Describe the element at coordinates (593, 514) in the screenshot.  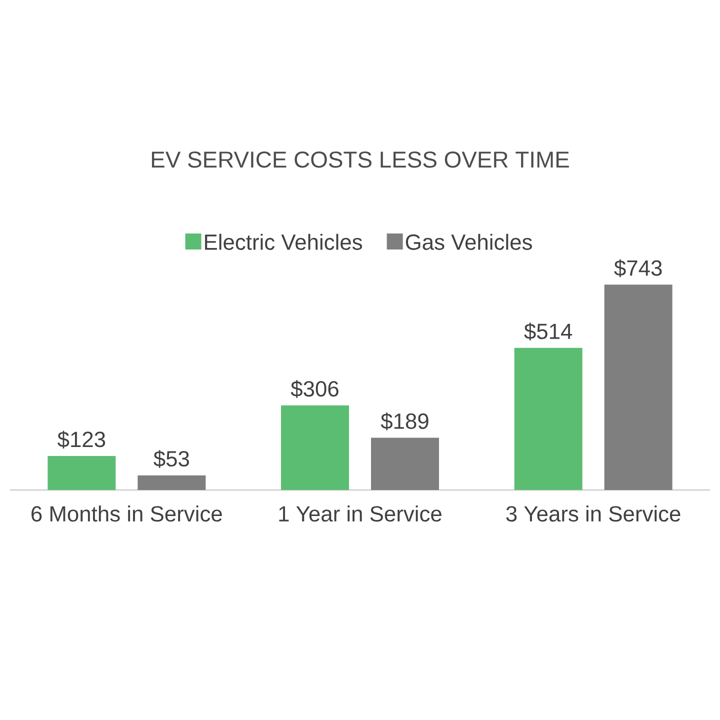
I see `x-tick-label: 3 Years in Service` at that location.